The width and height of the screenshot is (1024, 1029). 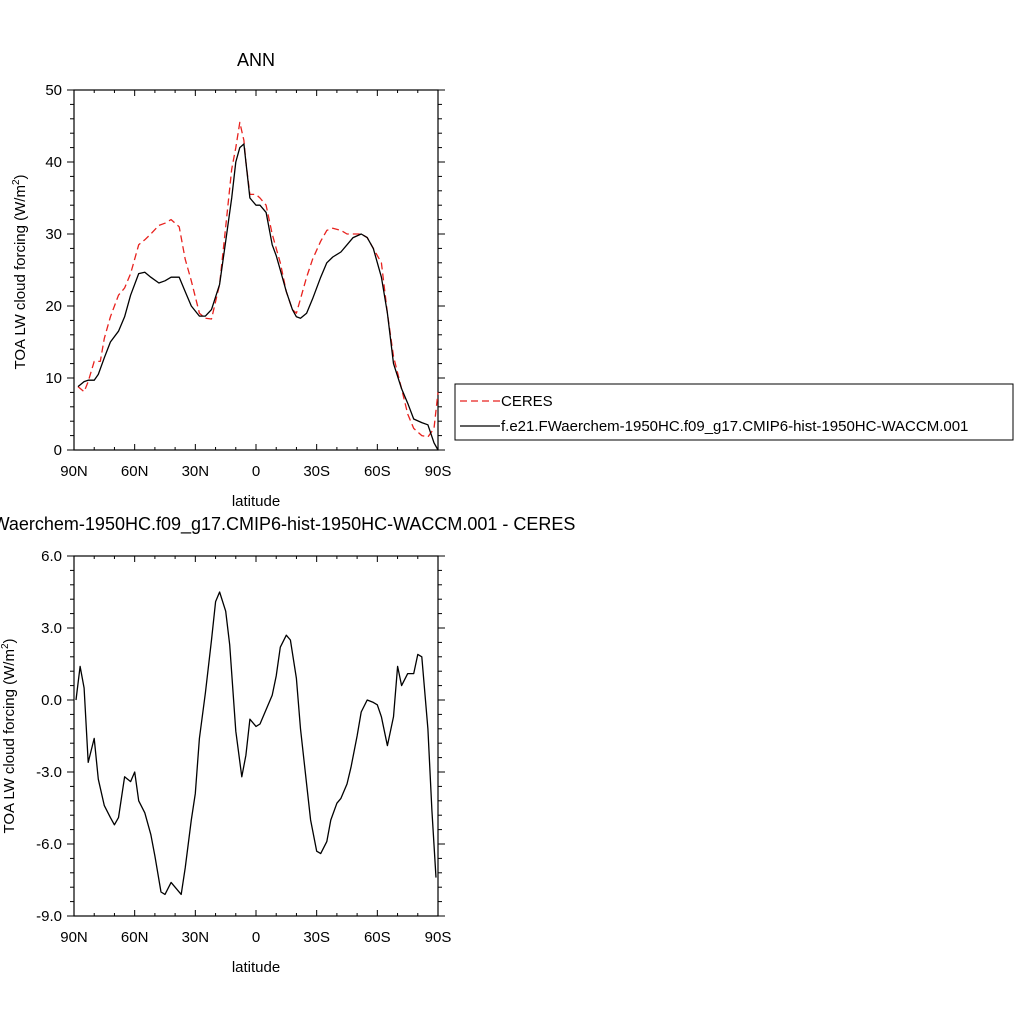 I want to click on bottom-y-axis-label: TOA LW cloud forcing (W/m2), so click(x=9, y=735).